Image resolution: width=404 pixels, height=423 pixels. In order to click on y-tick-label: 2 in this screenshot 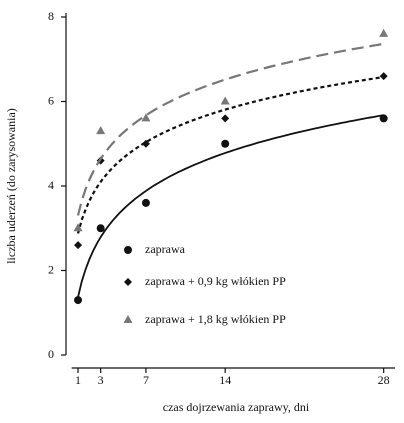, I will do `click(51, 269)`.